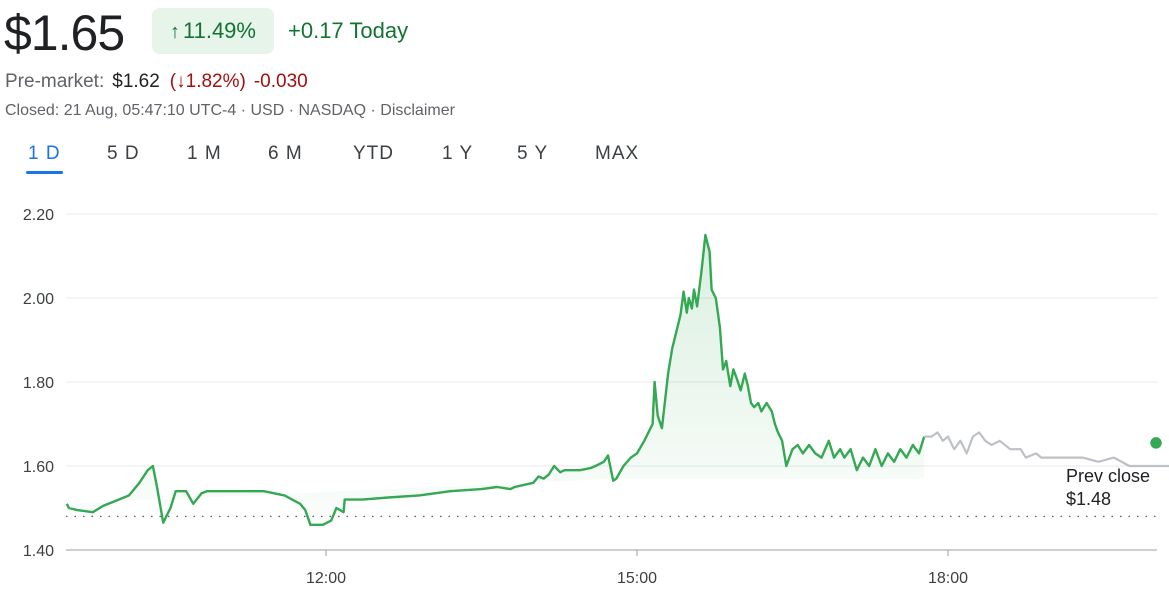  I want to click on x-axis: 12:00 15:00 18:00, so click(637, 568).